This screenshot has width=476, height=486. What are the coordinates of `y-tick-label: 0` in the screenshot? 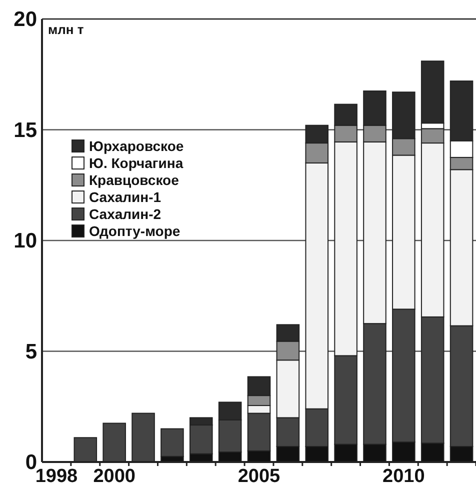 It's located at (31, 462).